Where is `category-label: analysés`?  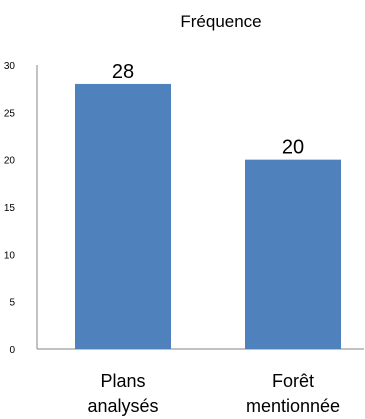 category-label: analysés is located at coordinates (122, 406).